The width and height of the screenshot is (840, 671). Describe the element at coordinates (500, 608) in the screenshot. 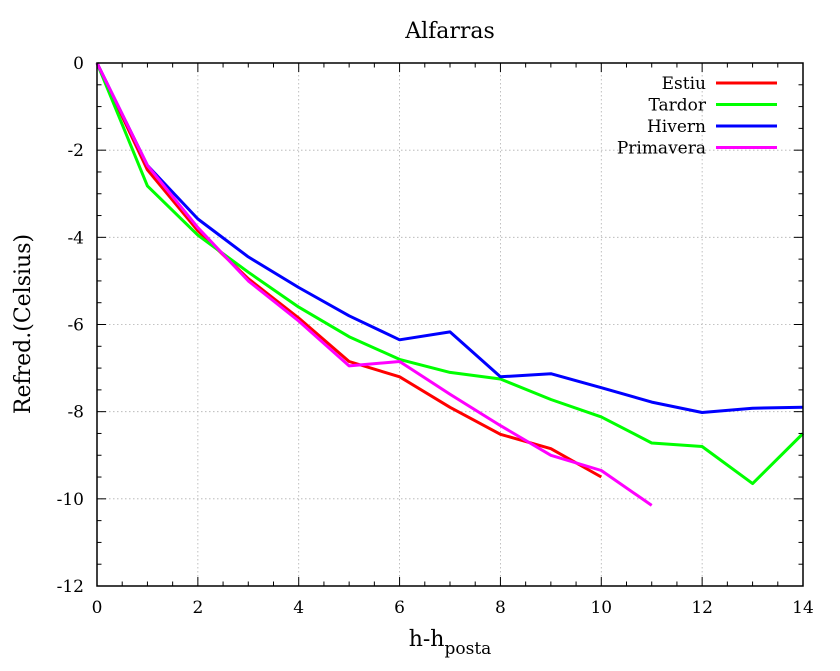

I see `x-tick-label: 8` at that location.